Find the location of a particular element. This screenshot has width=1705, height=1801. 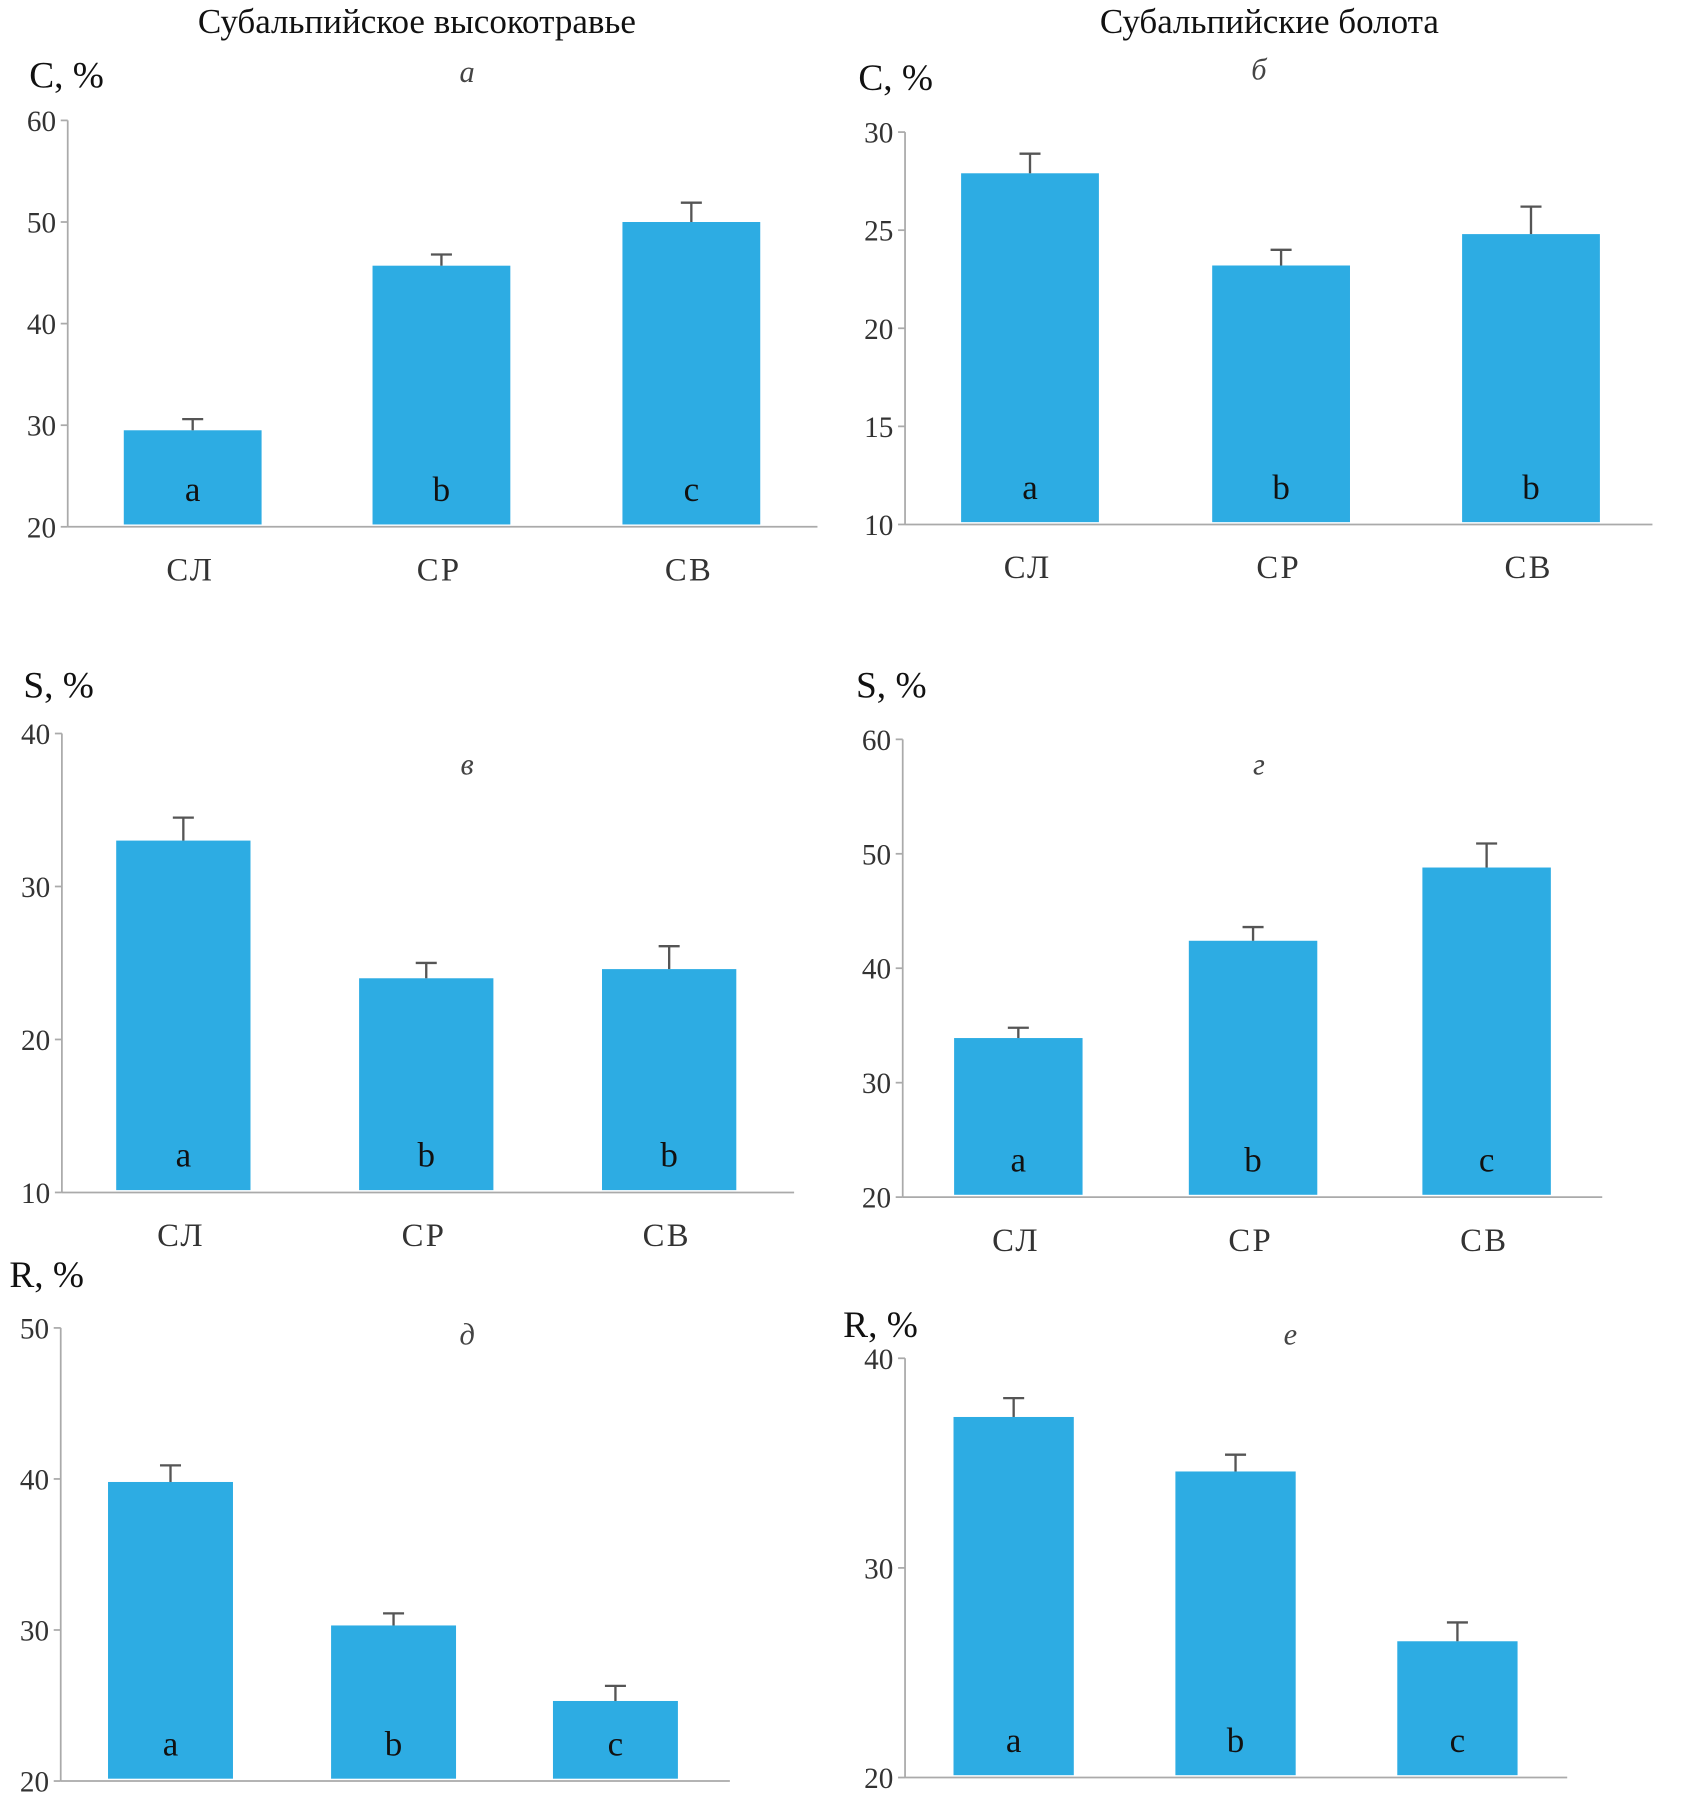

y-tick-label: 25 is located at coordinates (878, 232).